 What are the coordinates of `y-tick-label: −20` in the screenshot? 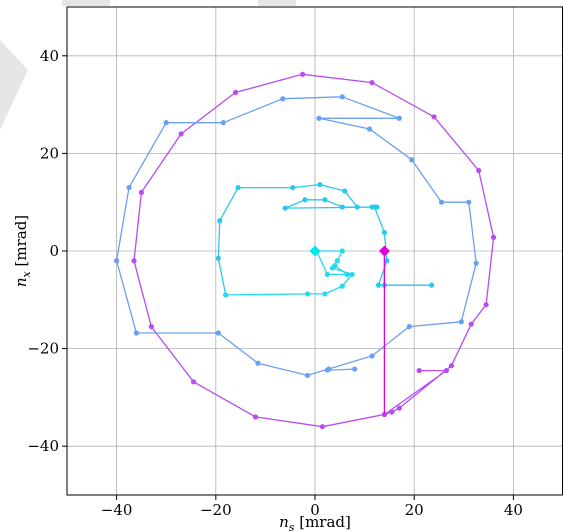 It's located at (43, 349).